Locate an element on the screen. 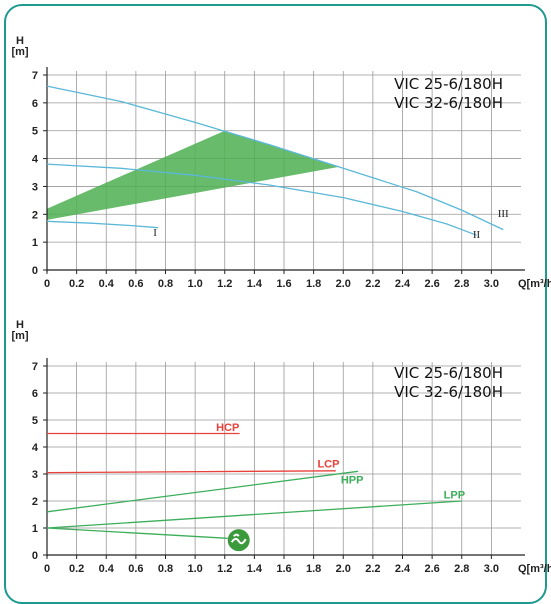 The width and height of the screenshot is (551, 604). chart1-xtick-label: 3.0 is located at coordinates (491, 284).